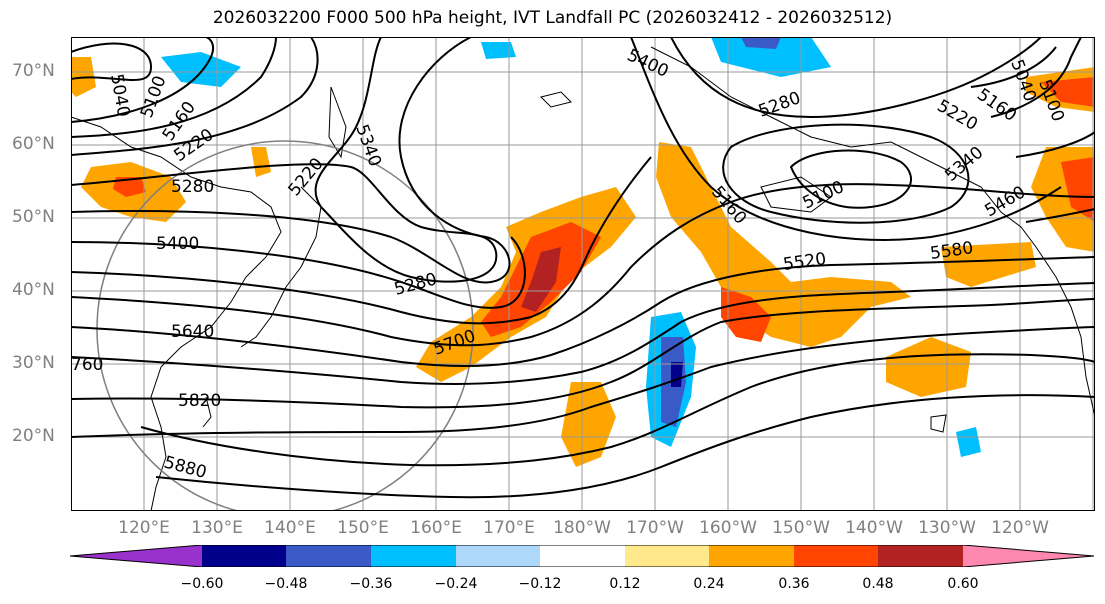 The height and width of the screenshot is (604, 1105). I want to click on contour-label: 5400, so click(177, 244).